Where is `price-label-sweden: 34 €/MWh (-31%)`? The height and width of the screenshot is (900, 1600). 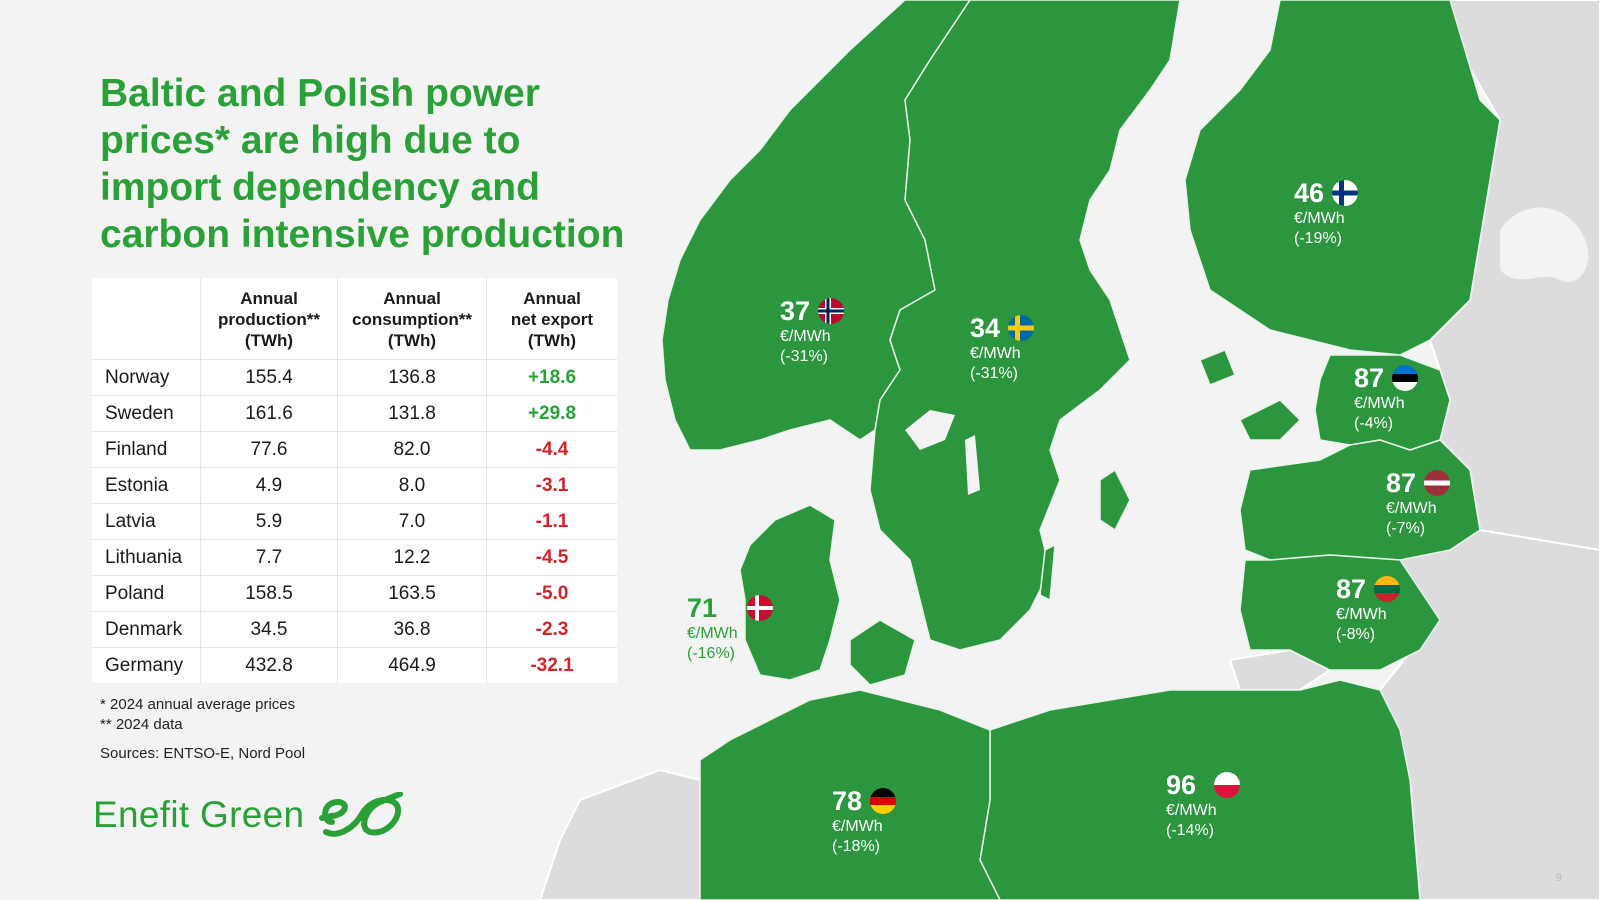 price-label-sweden: 34 €/MWh (-31%) is located at coordinates (1002, 348).